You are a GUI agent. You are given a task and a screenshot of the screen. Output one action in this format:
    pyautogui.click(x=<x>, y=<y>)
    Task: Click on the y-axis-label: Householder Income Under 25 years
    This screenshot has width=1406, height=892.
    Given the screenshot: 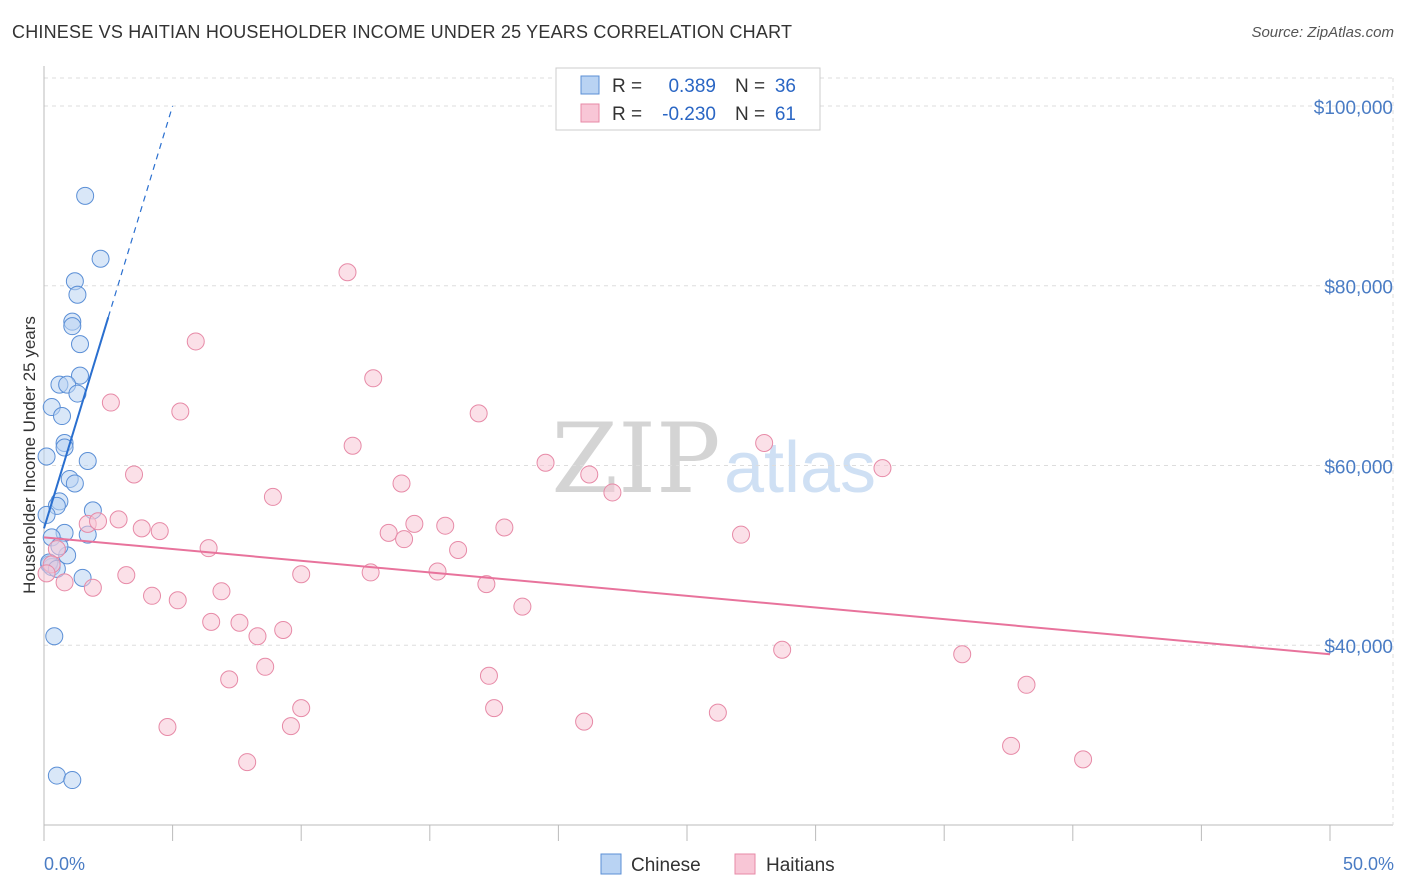 What is the action you would take?
    pyautogui.click(x=29, y=455)
    